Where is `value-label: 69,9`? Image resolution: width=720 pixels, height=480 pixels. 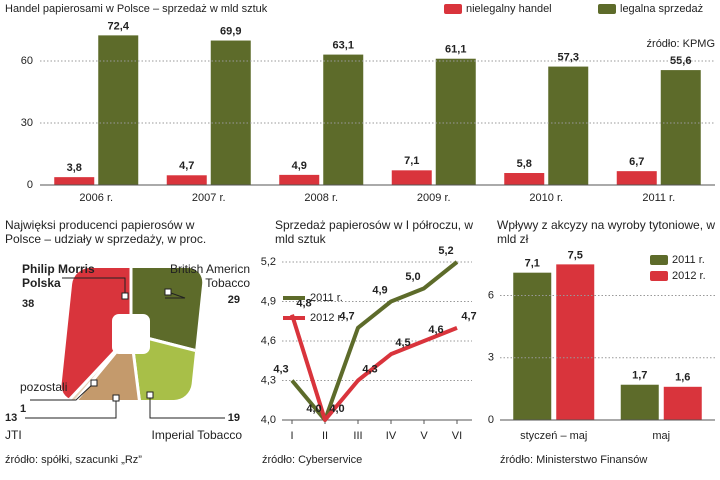 value-label: 69,9 is located at coordinates (230, 31).